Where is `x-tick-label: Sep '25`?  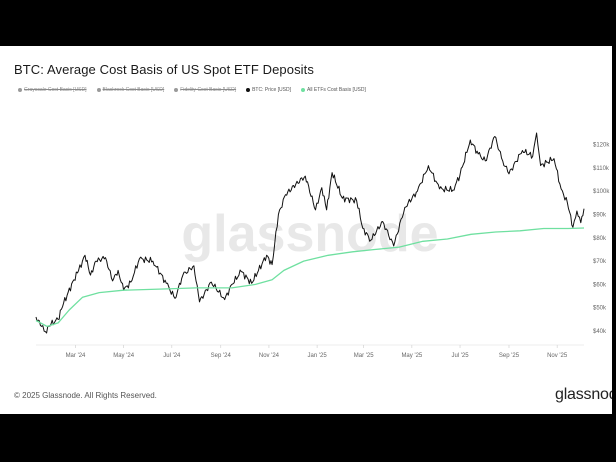 x-tick-label: Sep '25 is located at coordinates (509, 356).